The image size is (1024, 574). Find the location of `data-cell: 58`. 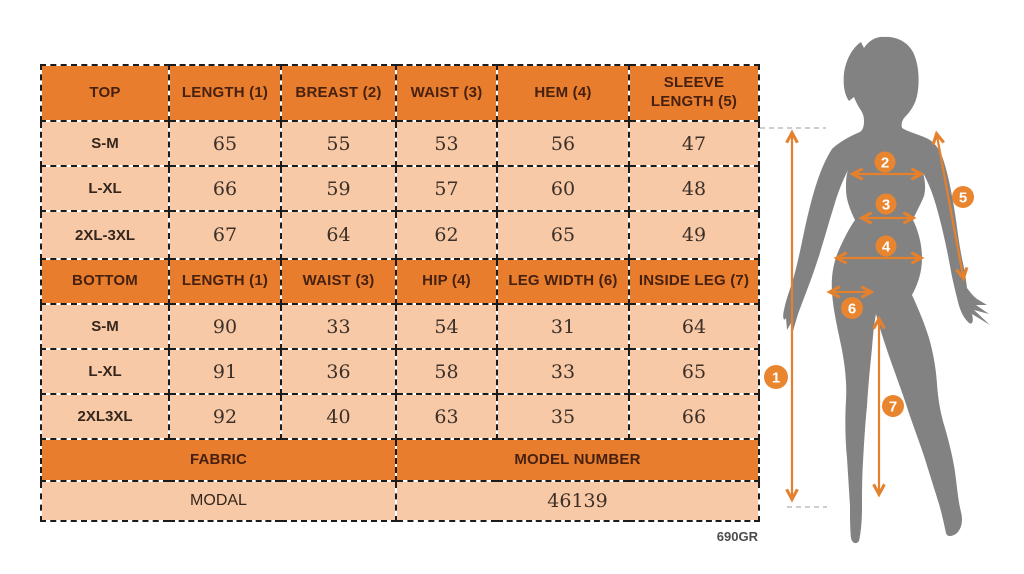

data-cell: 58 is located at coordinates (446, 371).